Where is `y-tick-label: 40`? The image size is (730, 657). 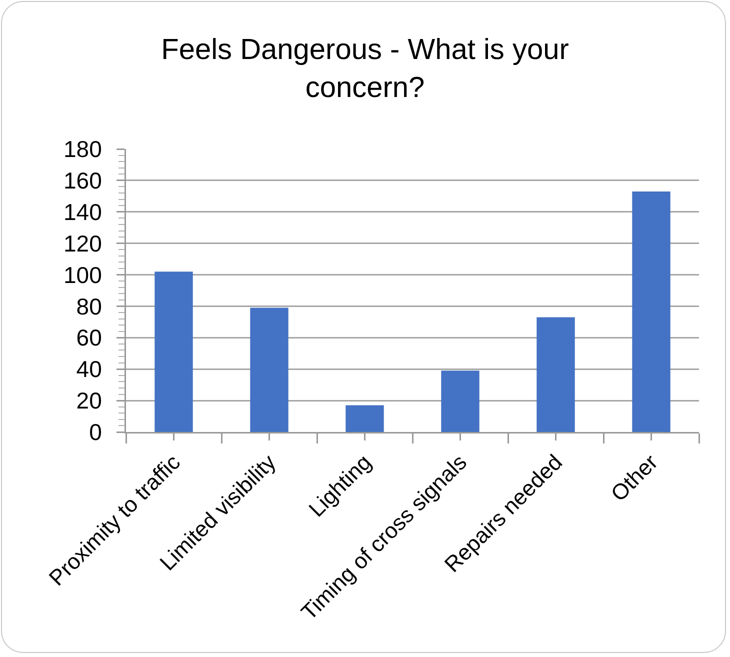 y-tick-label: 40 is located at coordinates (89, 369).